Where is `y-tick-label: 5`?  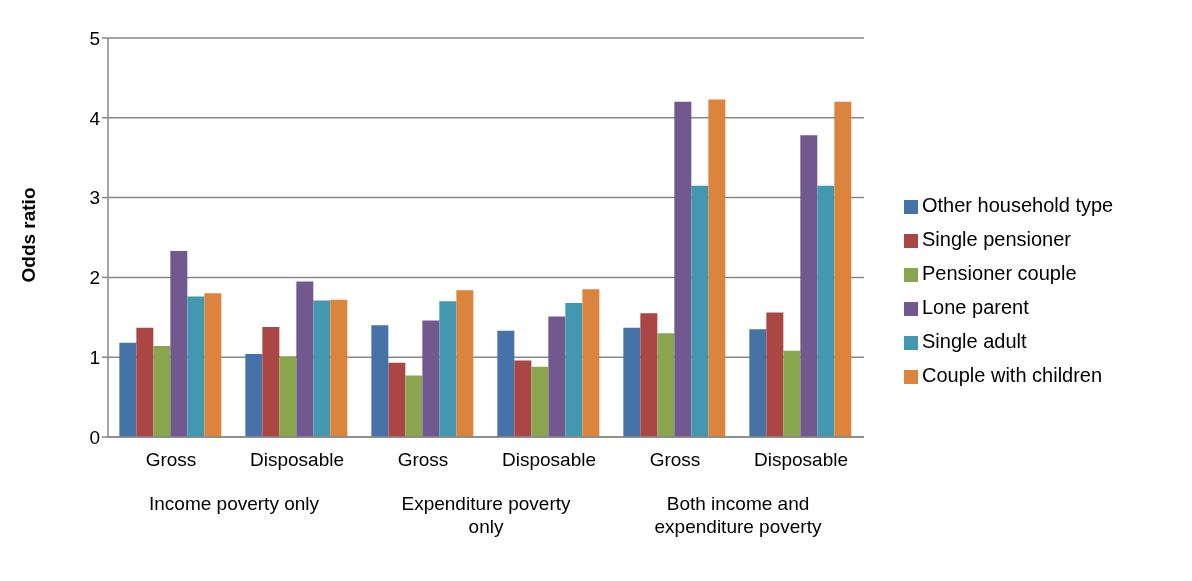
y-tick-label: 5 is located at coordinates (94, 38).